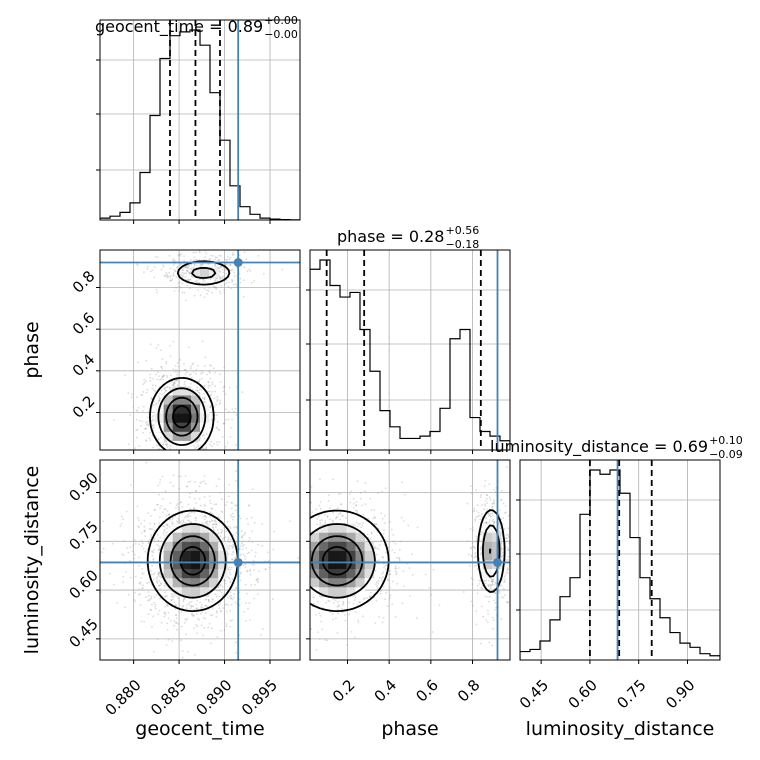  Describe the element at coordinates (620, 729) in the screenshot. I see `x-axis-label-luminosity_distance: luminosity_distance` at that location.